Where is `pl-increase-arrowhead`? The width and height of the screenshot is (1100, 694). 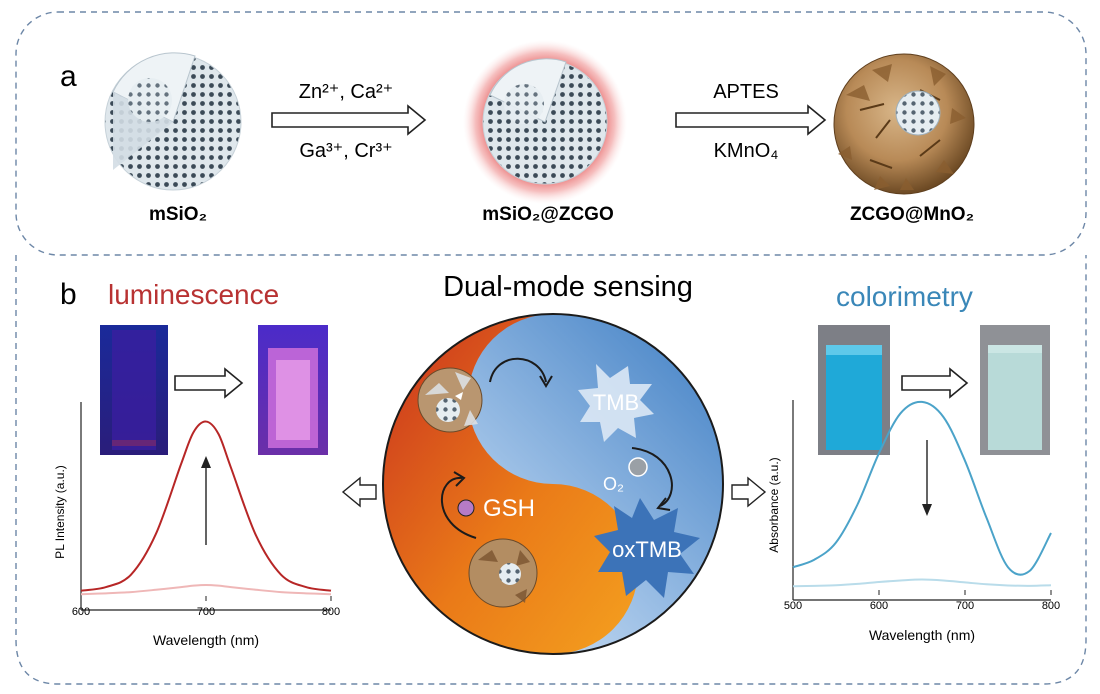
pl-increase-arrowhead is located at coordinates (206, 462).